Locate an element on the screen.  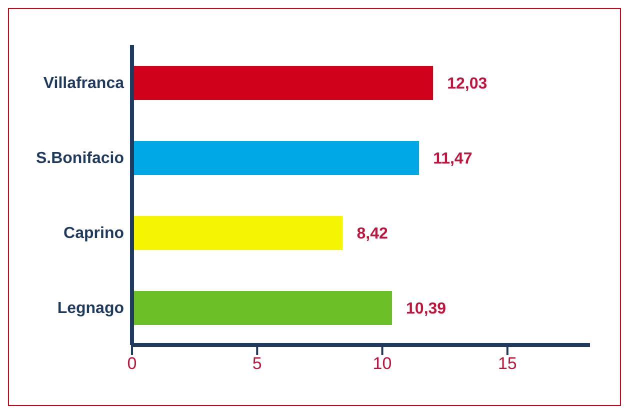
x-tick-label: 10 is located at coordinates (382, 364).